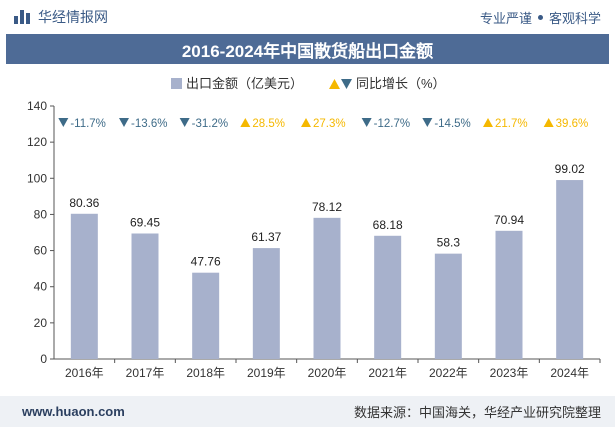 This screenshot has height=427, width=615. Describe the element at coordinates (307, 411) in the screenshot. I see `footer: www.huaon.com 数据来源：中国海关，华经产业研究院整理` at that location.